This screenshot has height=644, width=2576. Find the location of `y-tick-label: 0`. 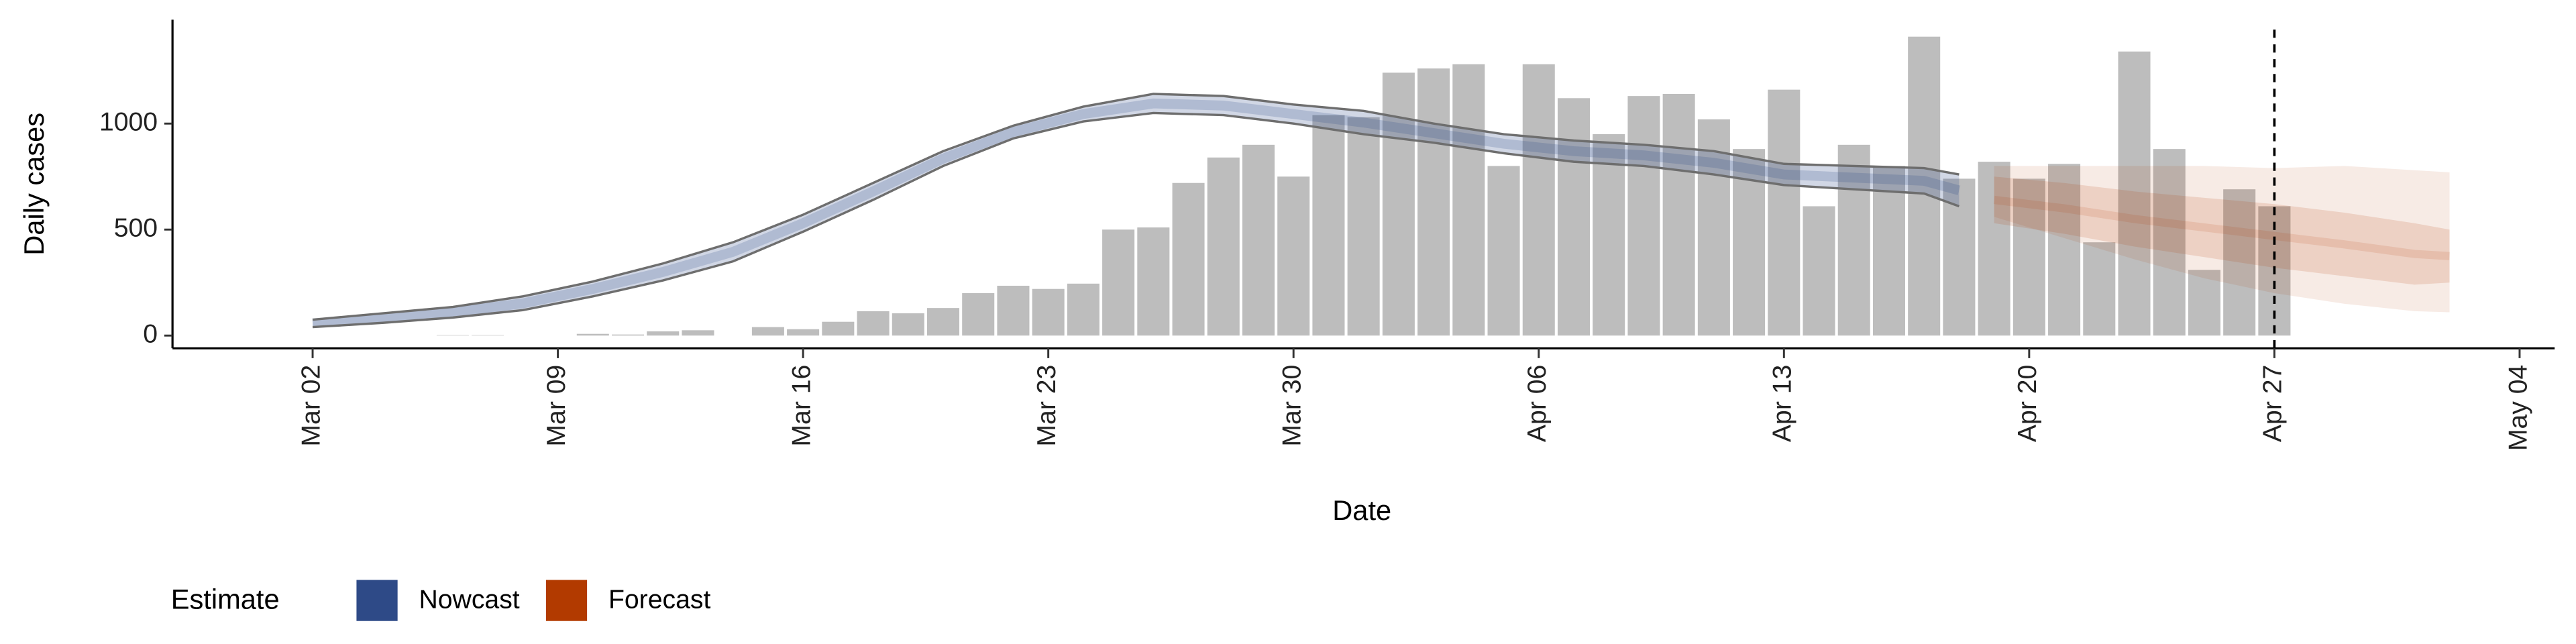

y-tick-label: 0 is located at coordinates (150, 334).